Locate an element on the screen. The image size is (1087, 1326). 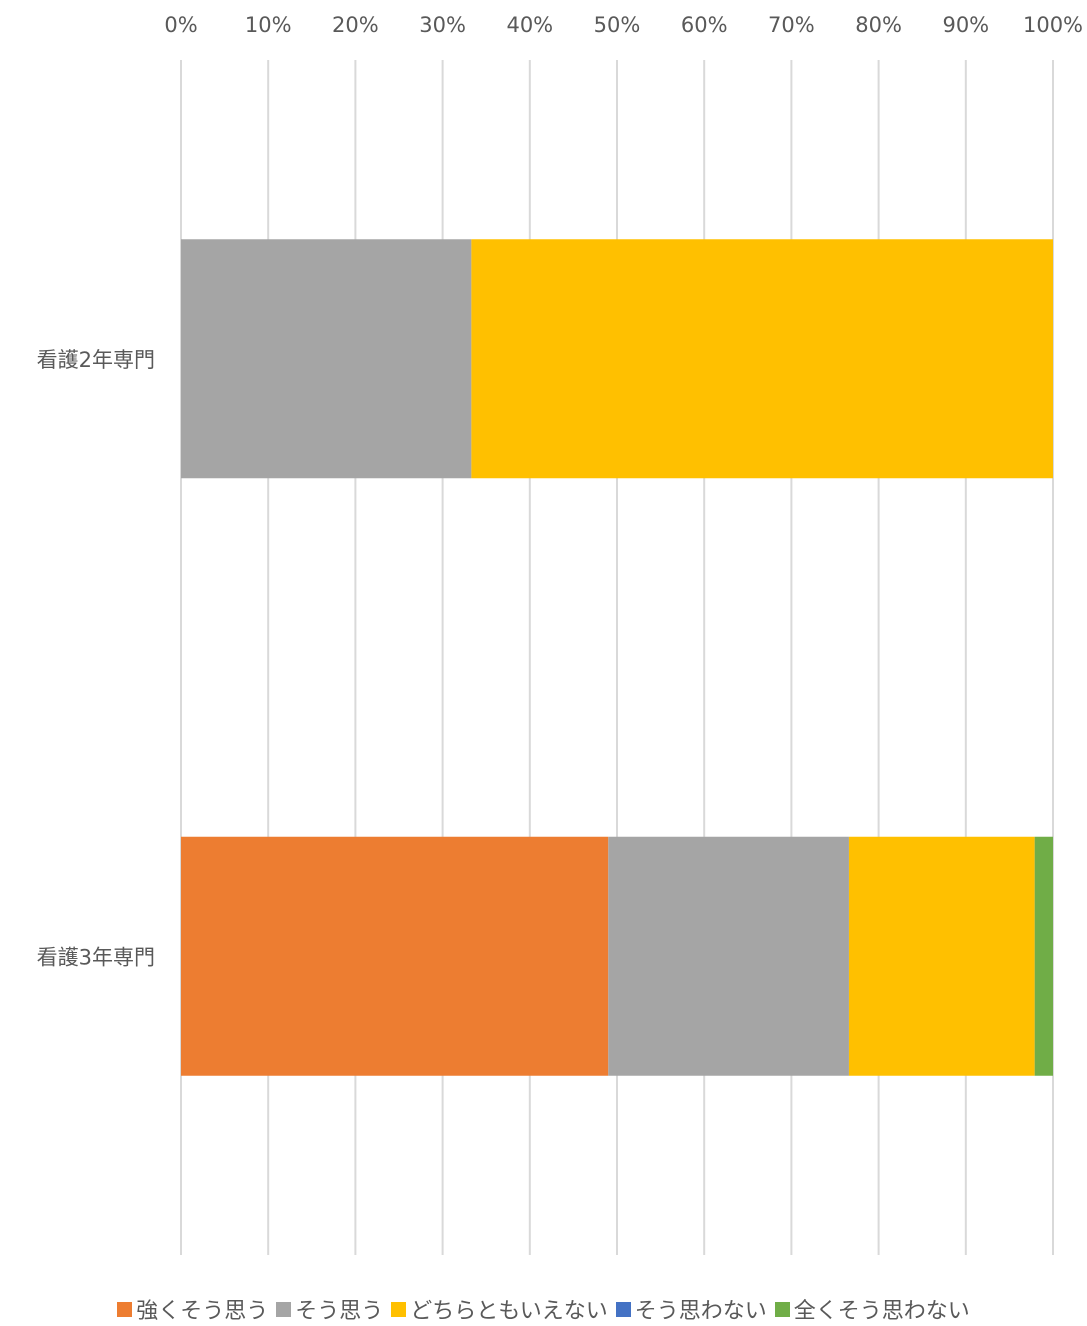
legend-item: 全くそう思わない is located at coordinates (872, 1309).